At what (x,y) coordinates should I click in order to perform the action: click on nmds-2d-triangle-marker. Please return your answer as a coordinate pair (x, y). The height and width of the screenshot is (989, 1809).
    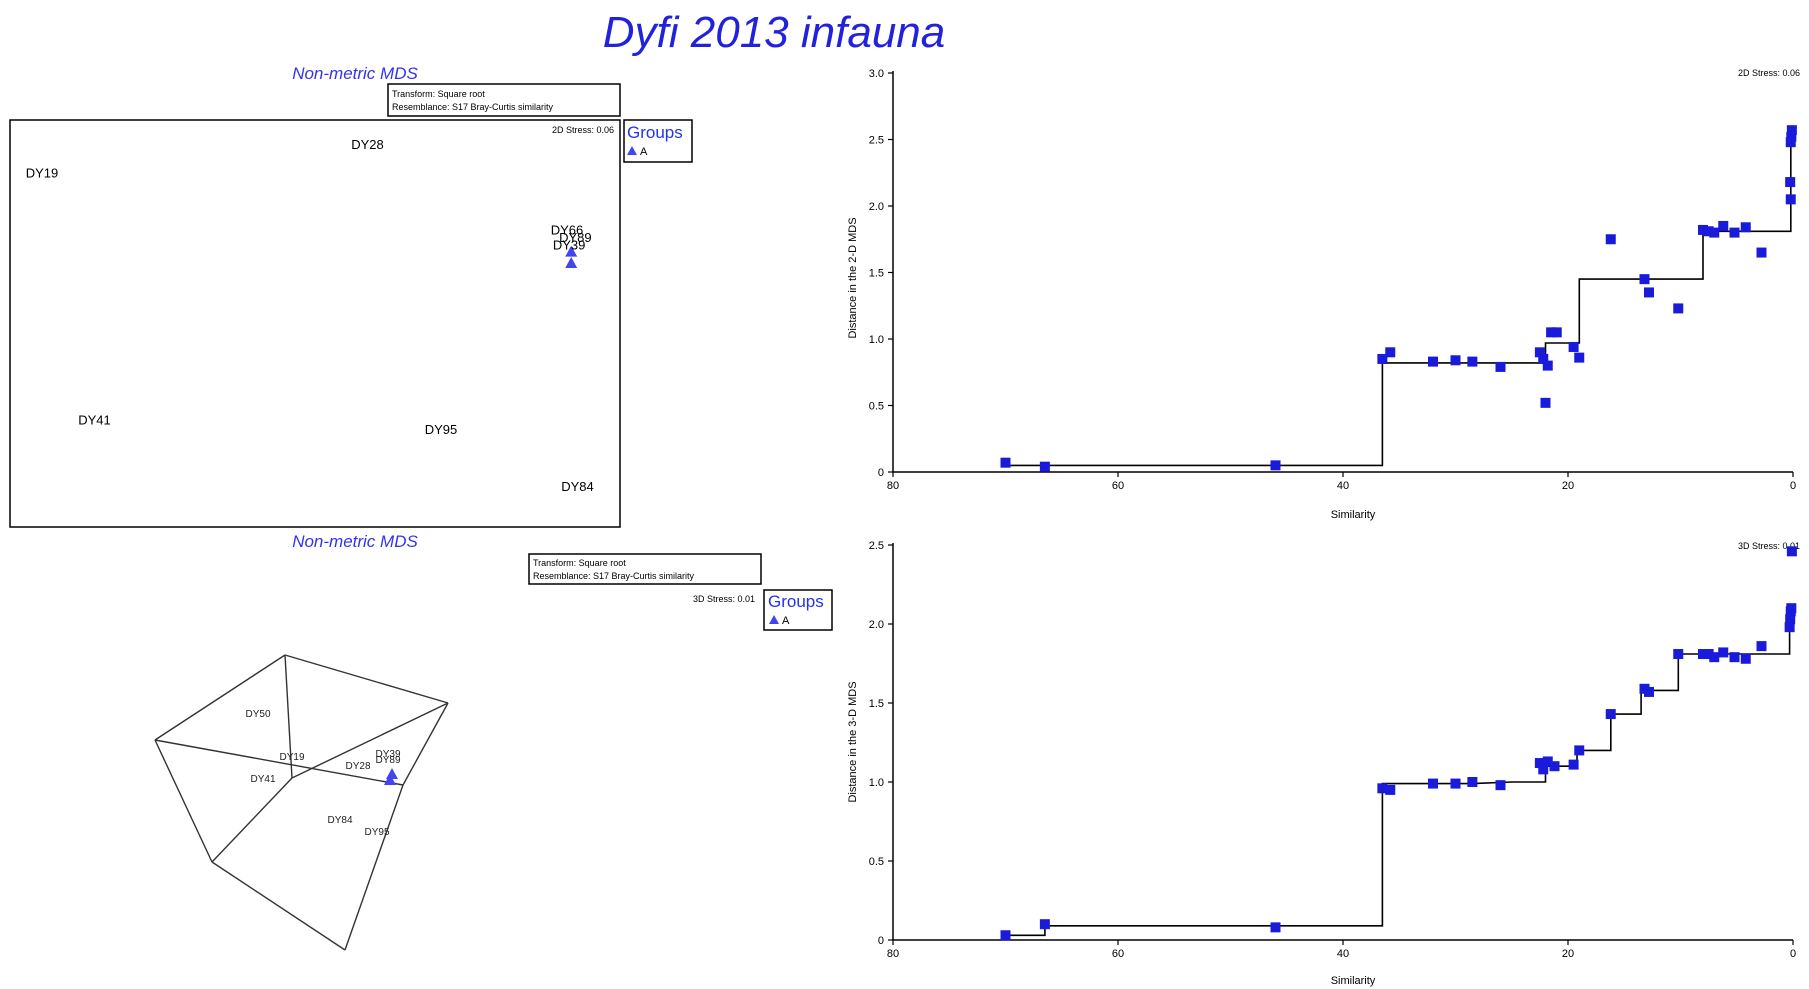
    Looking at the image, I should click on (571, 262).